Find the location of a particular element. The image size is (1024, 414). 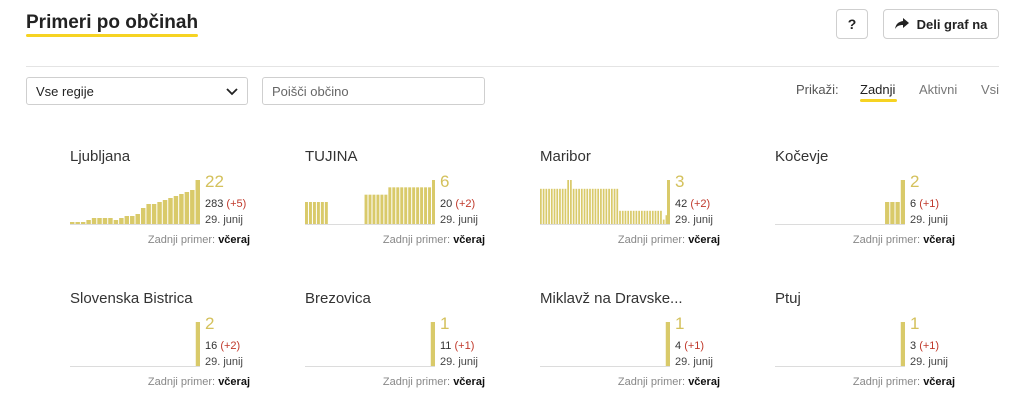

municipality-name: Slovenska Bistrica is located at coordinates (131, 298).